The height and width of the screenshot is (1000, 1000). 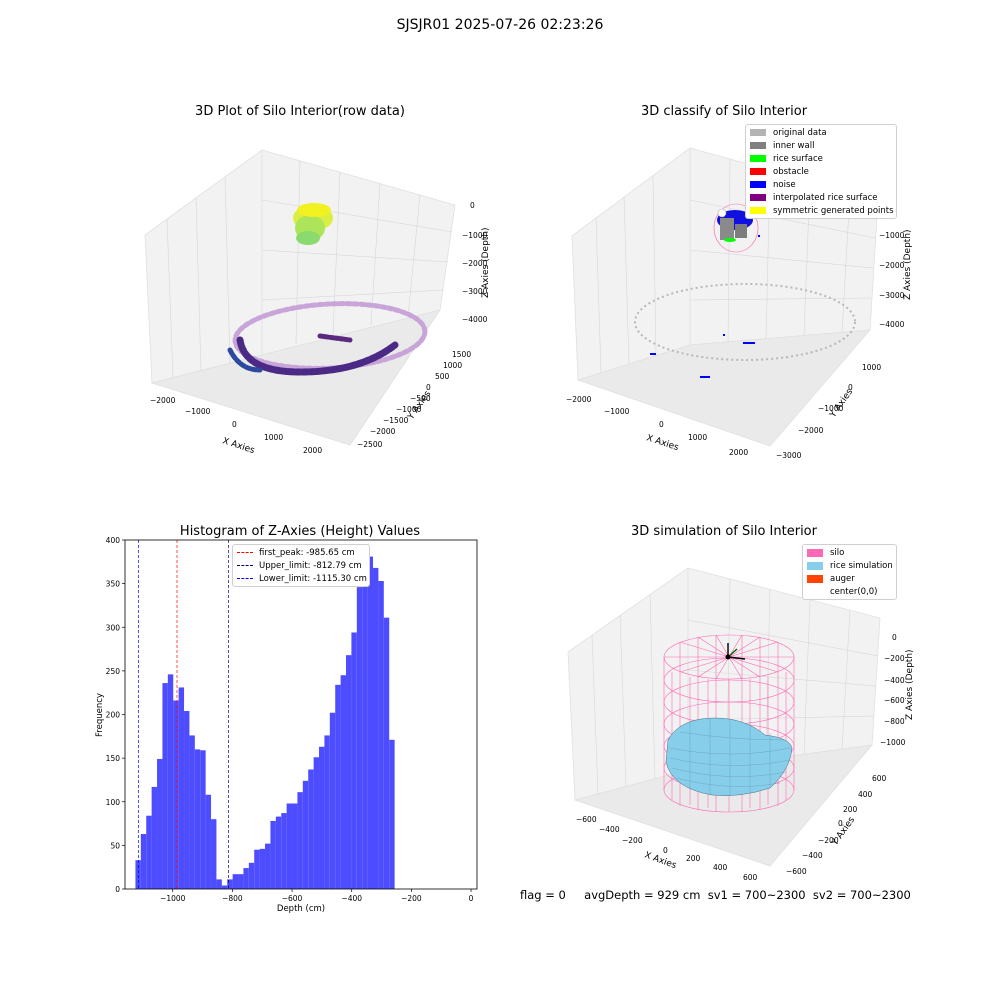 What do you see at coordinates (720, 867) in the screenshot?
I see `svg-text: 400` at bounding box center [720, 867].